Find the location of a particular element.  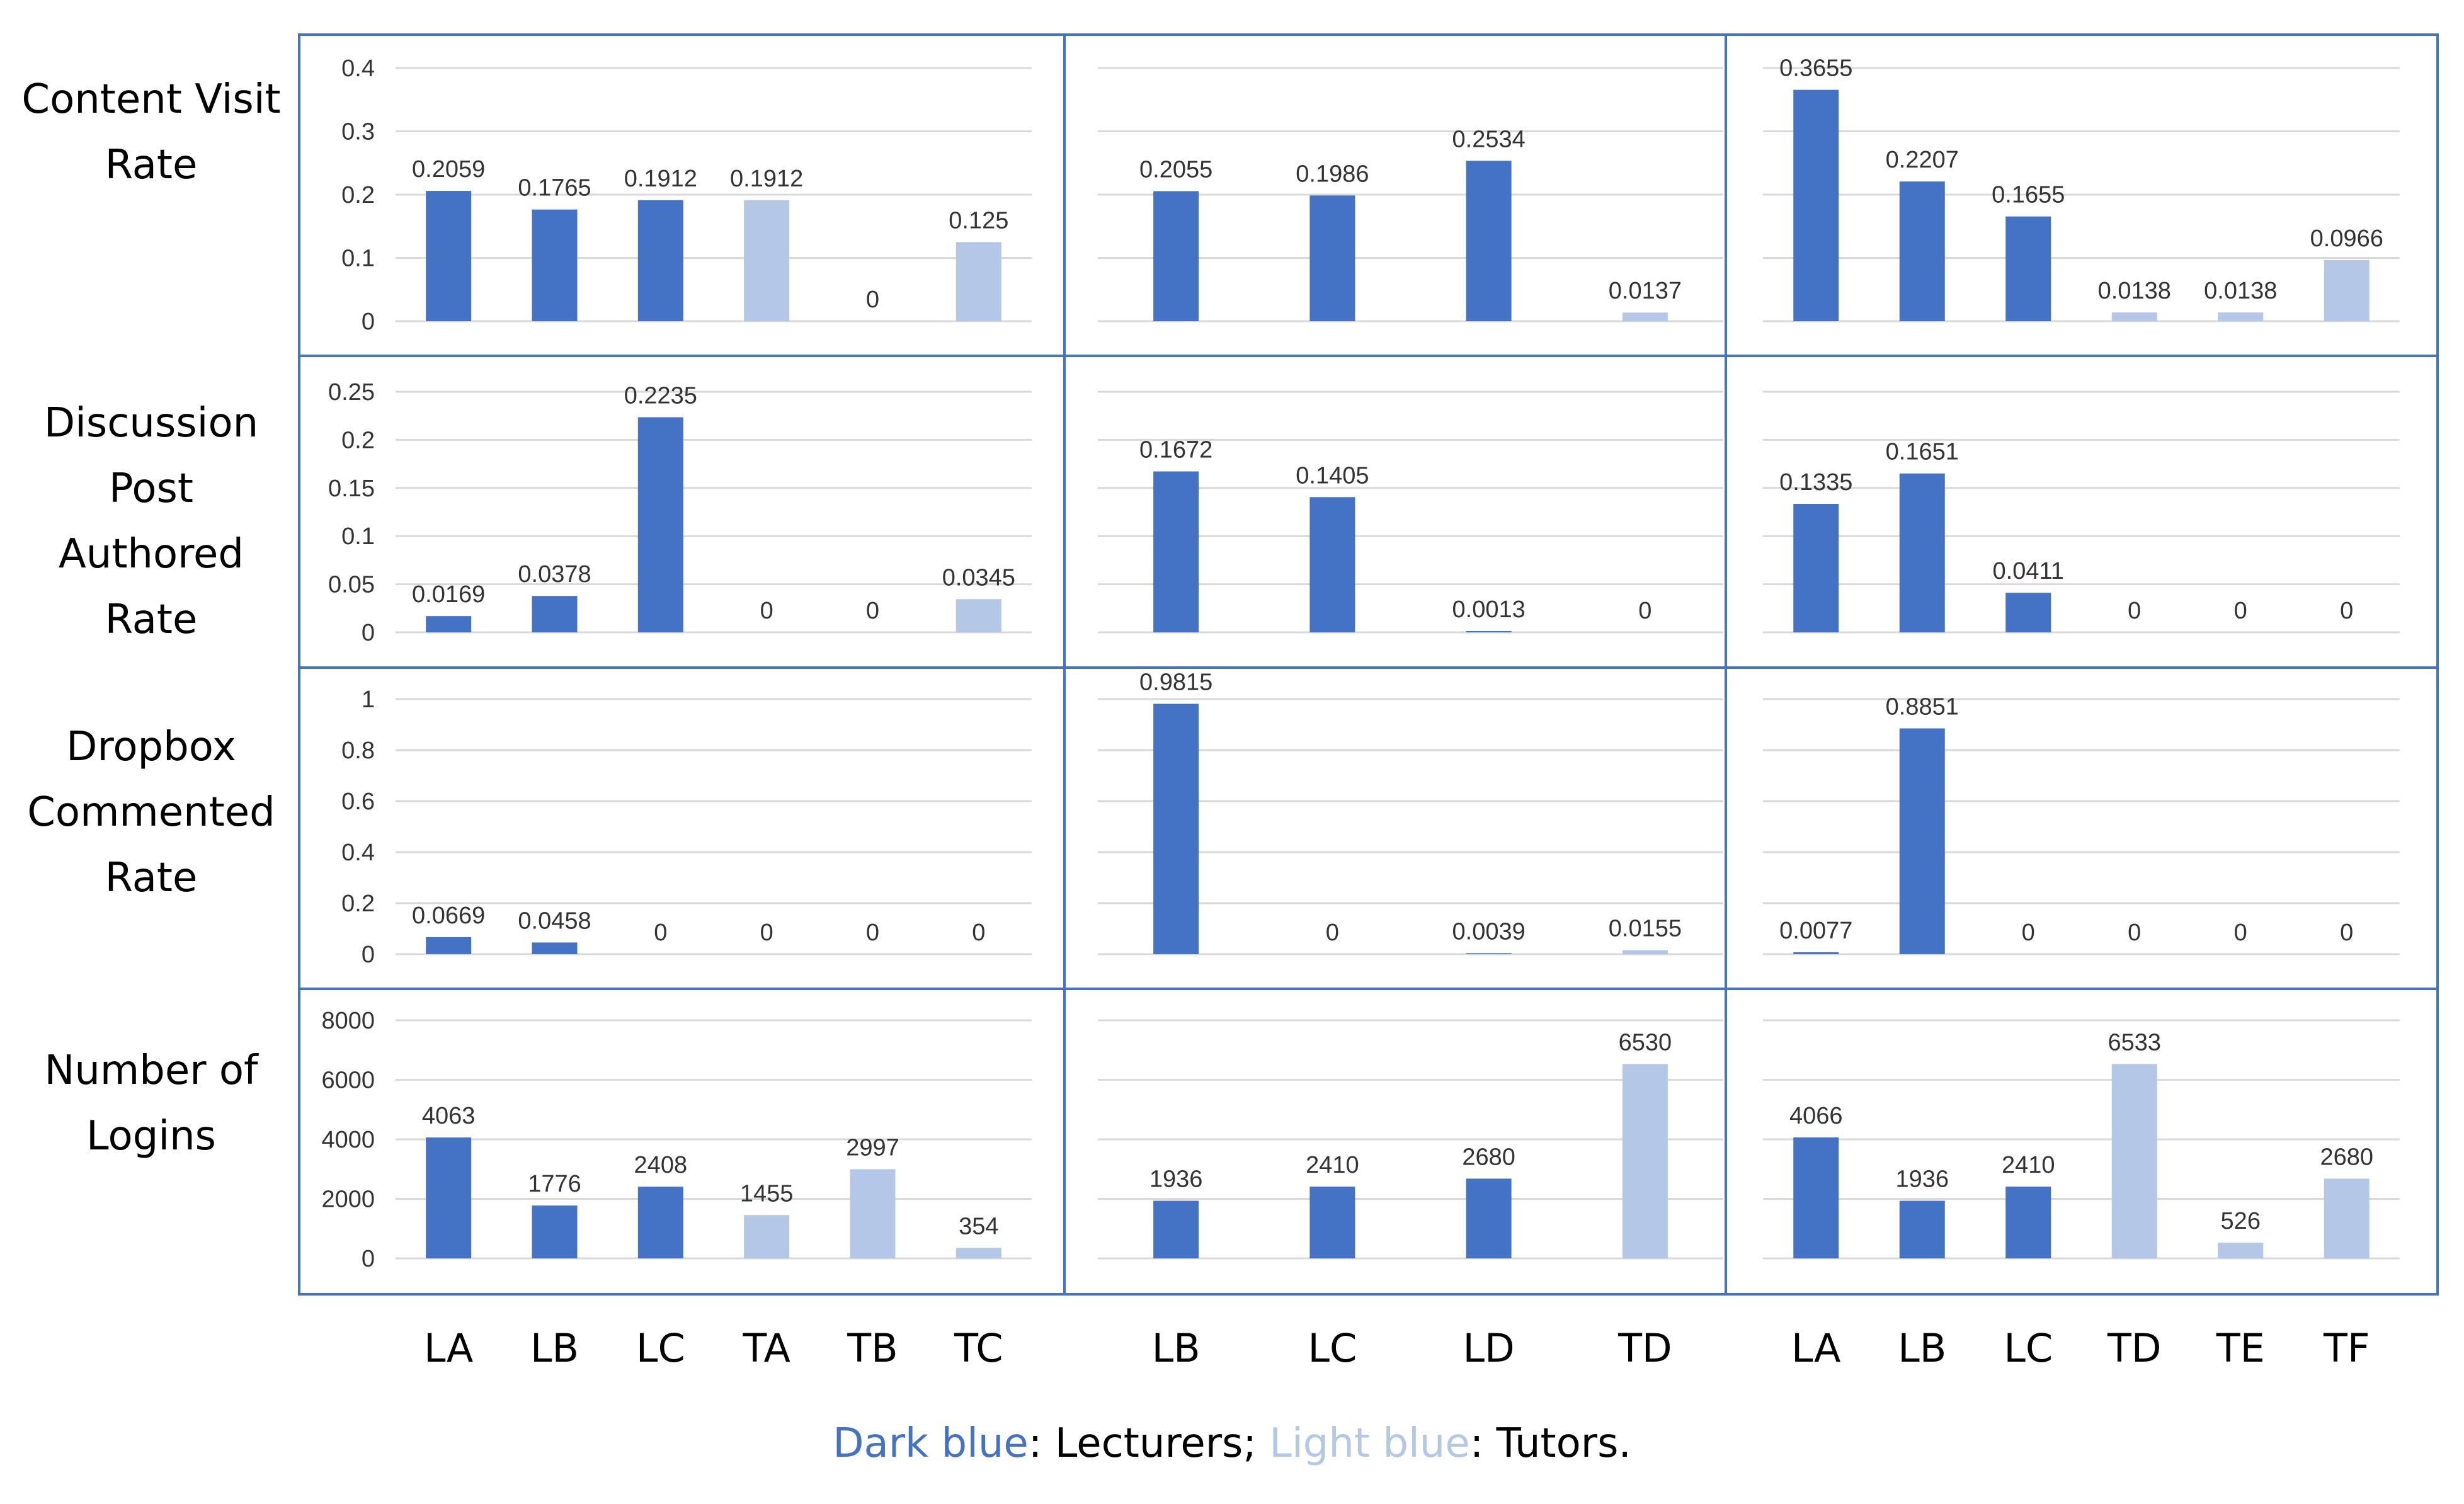

x-category-label-tf: TF is located at coordinates (2346, 1348).